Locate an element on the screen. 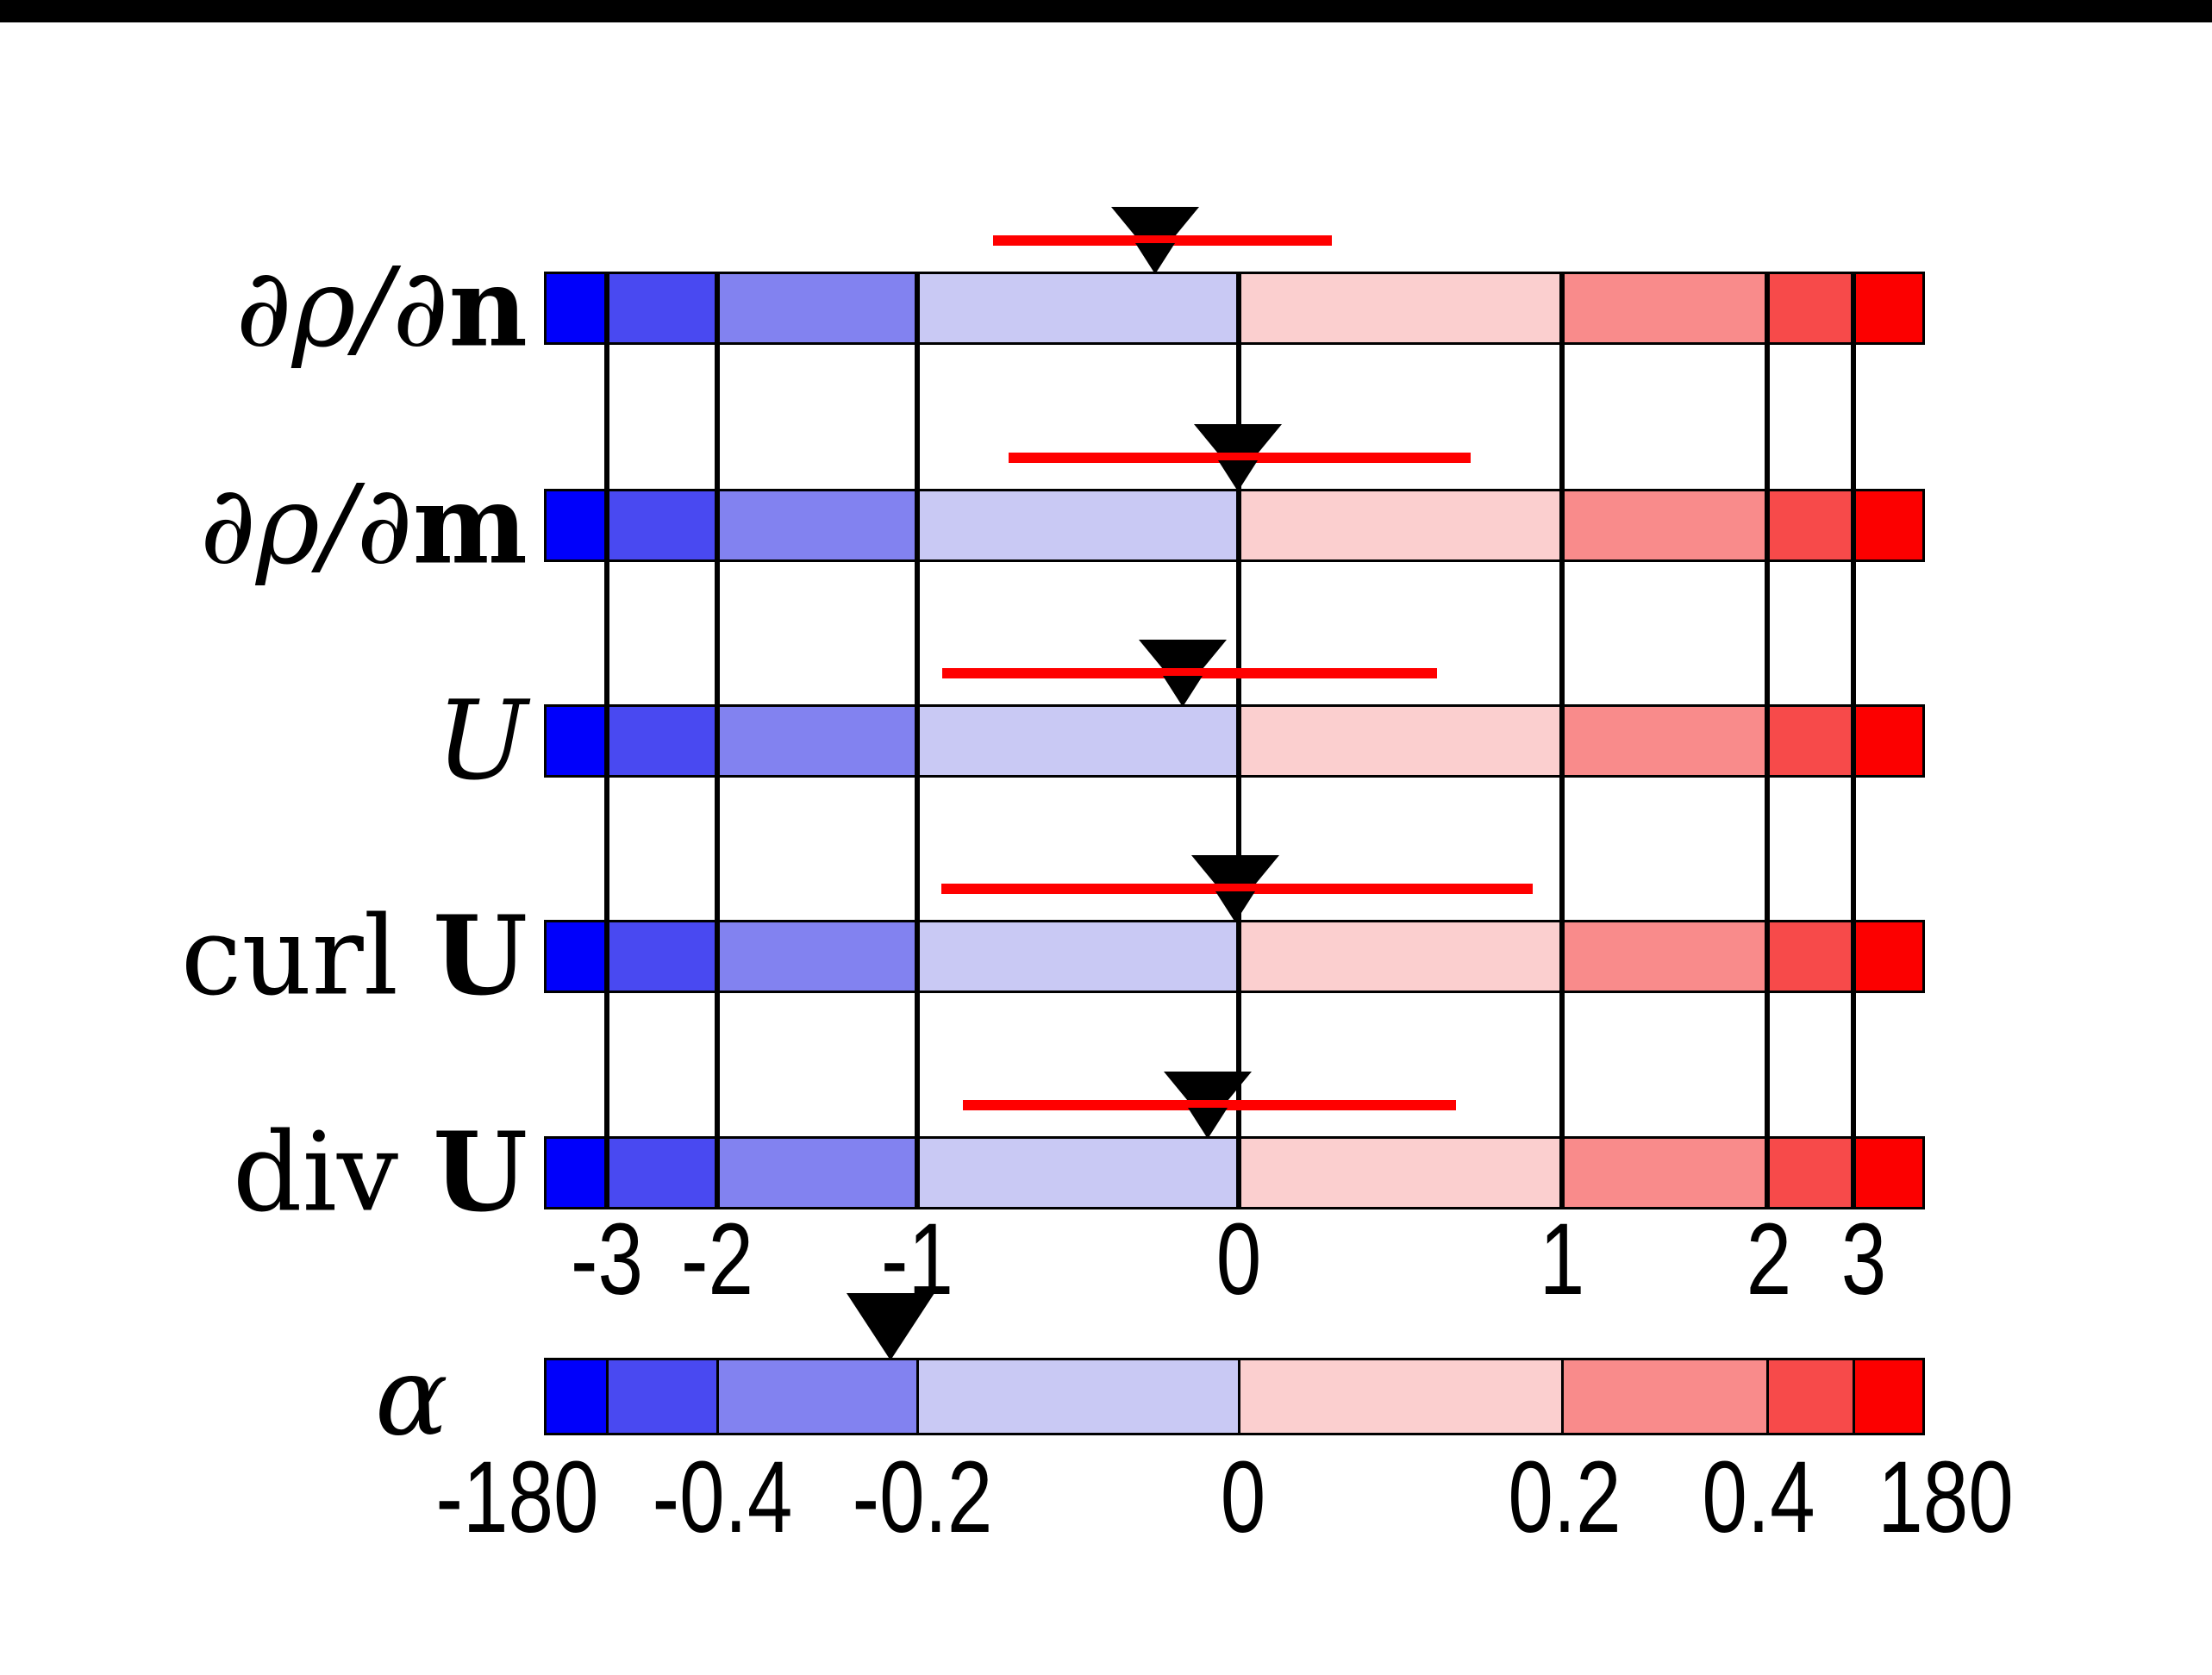 The height and width of the screenshot is (1675, 2212). alpha-marker-triangle is located at coordinates (890, 1326).